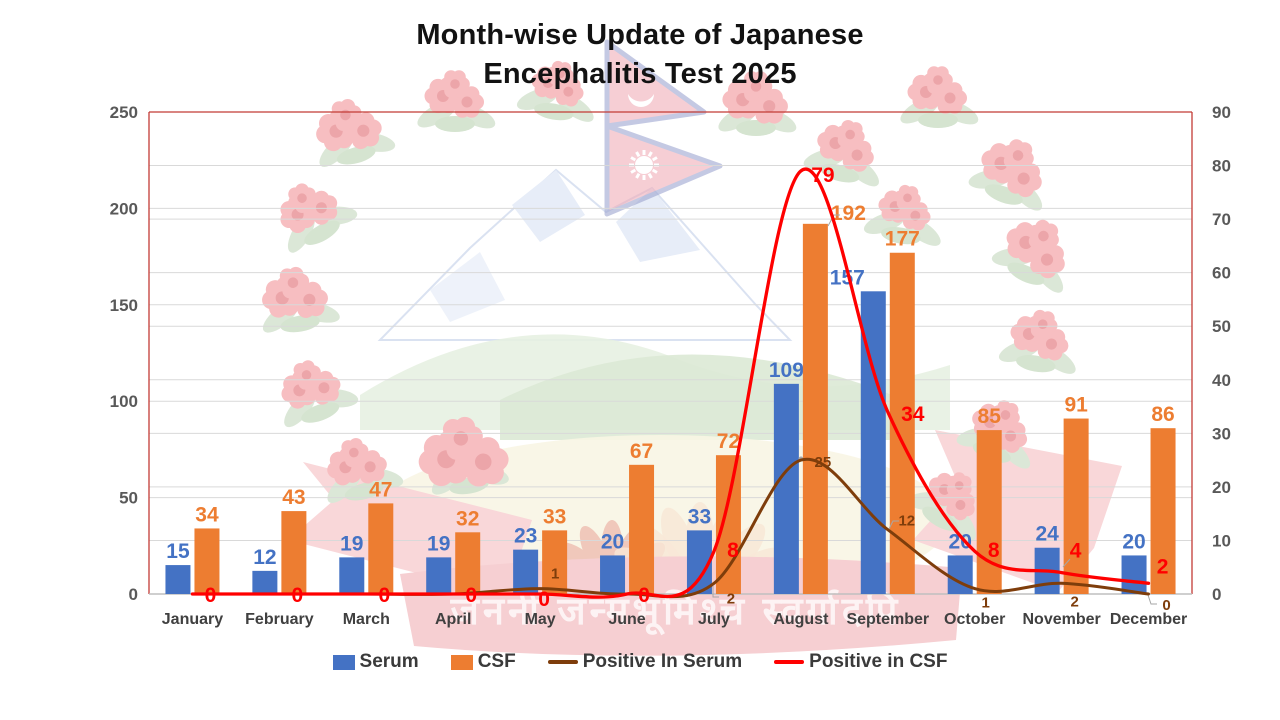  I want to click on right-axis-tick-label: 90, so click(1221, 112).